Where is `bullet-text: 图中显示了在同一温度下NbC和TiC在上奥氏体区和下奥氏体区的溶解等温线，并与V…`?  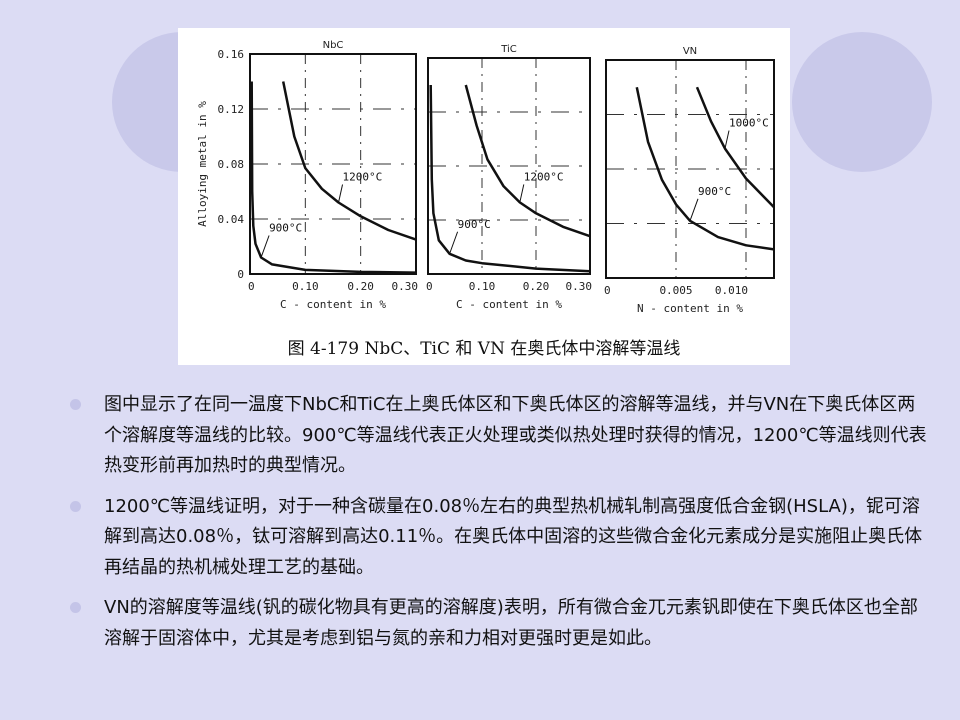
bullet-text: 图中显示了在同一温度下NbC和TiC在上奥氏体区和下奥氏体区的溶解等温线，并与V… is located at coordinates (515, 435).